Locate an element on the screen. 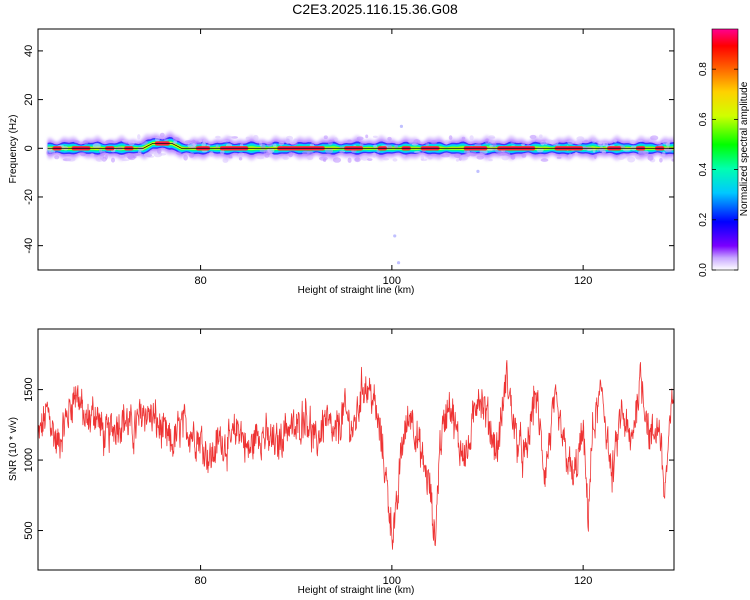  spectrogram-y-label: Frequency (Hz) is located at coordinates (13, 149).